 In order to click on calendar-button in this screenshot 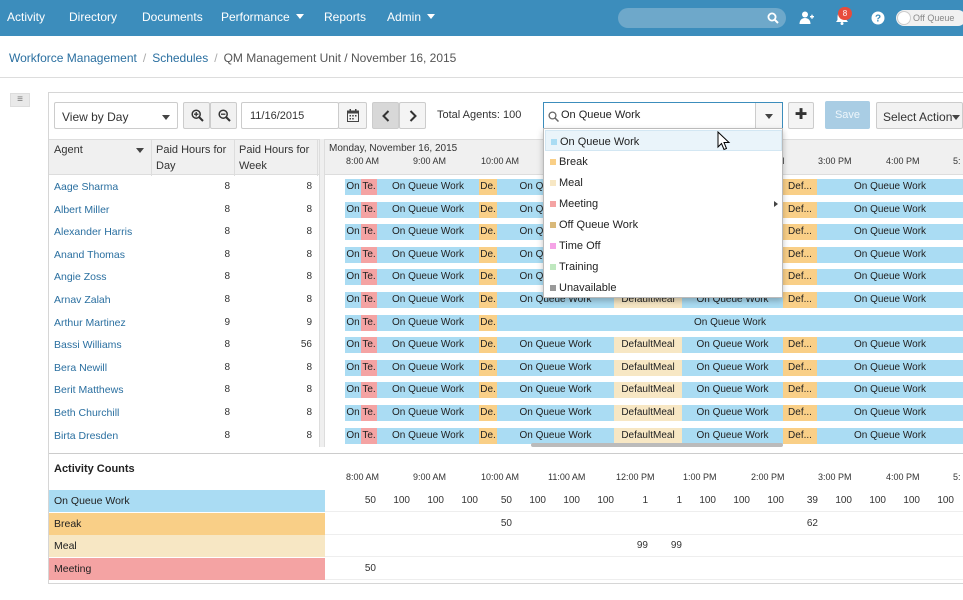, I will do `click(352, 115)`.